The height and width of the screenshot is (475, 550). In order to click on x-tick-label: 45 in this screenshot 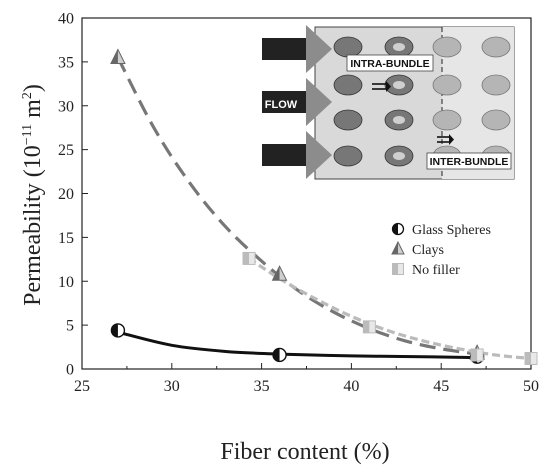, I will do `click(441, 386)`.